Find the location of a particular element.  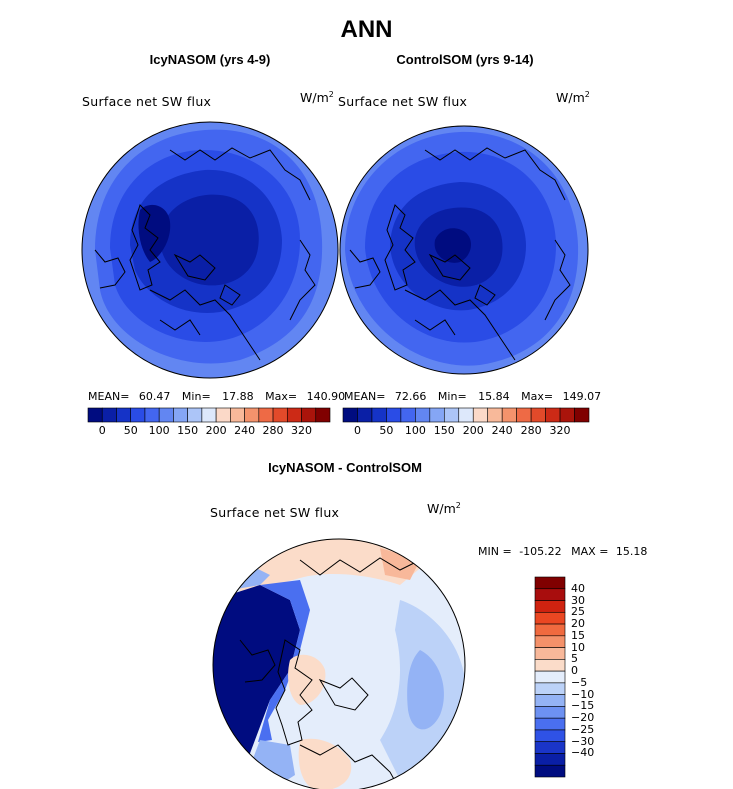

right-map is located at coordinates (464, 250).